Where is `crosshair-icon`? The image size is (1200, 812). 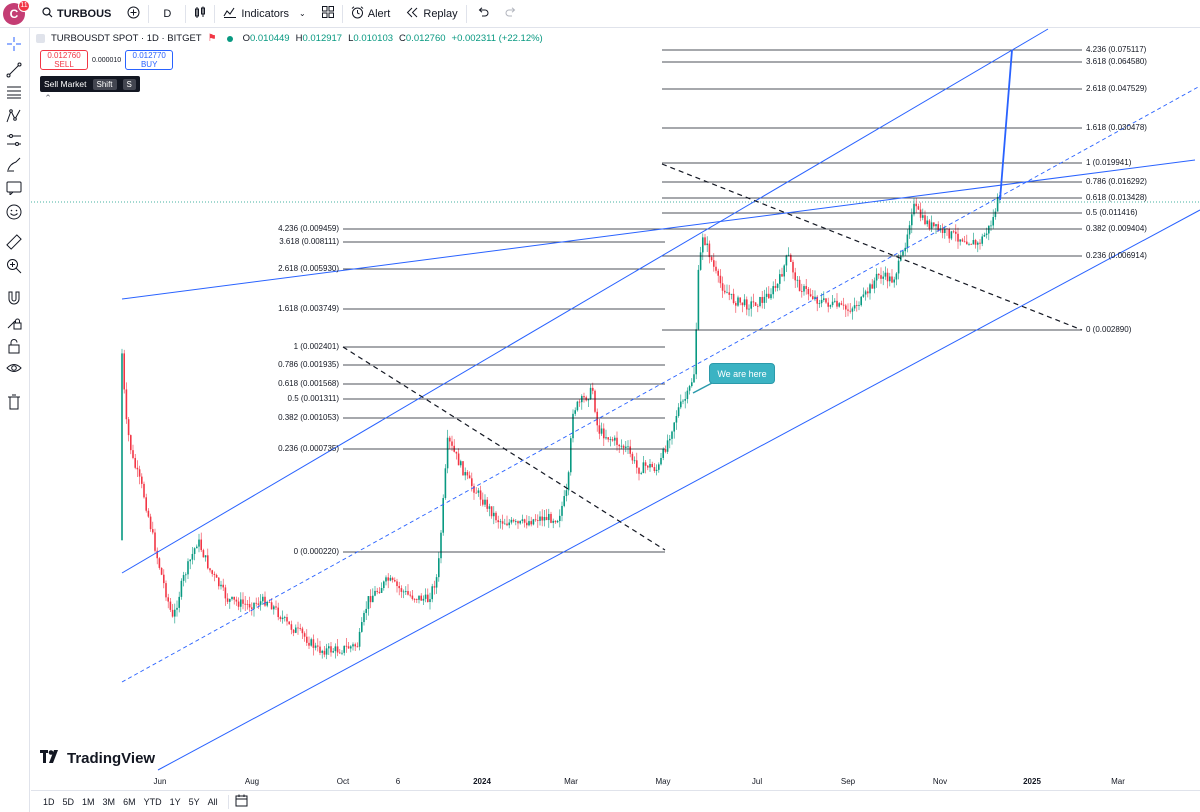 crosshair-icon is located at coordinates (14, 44).